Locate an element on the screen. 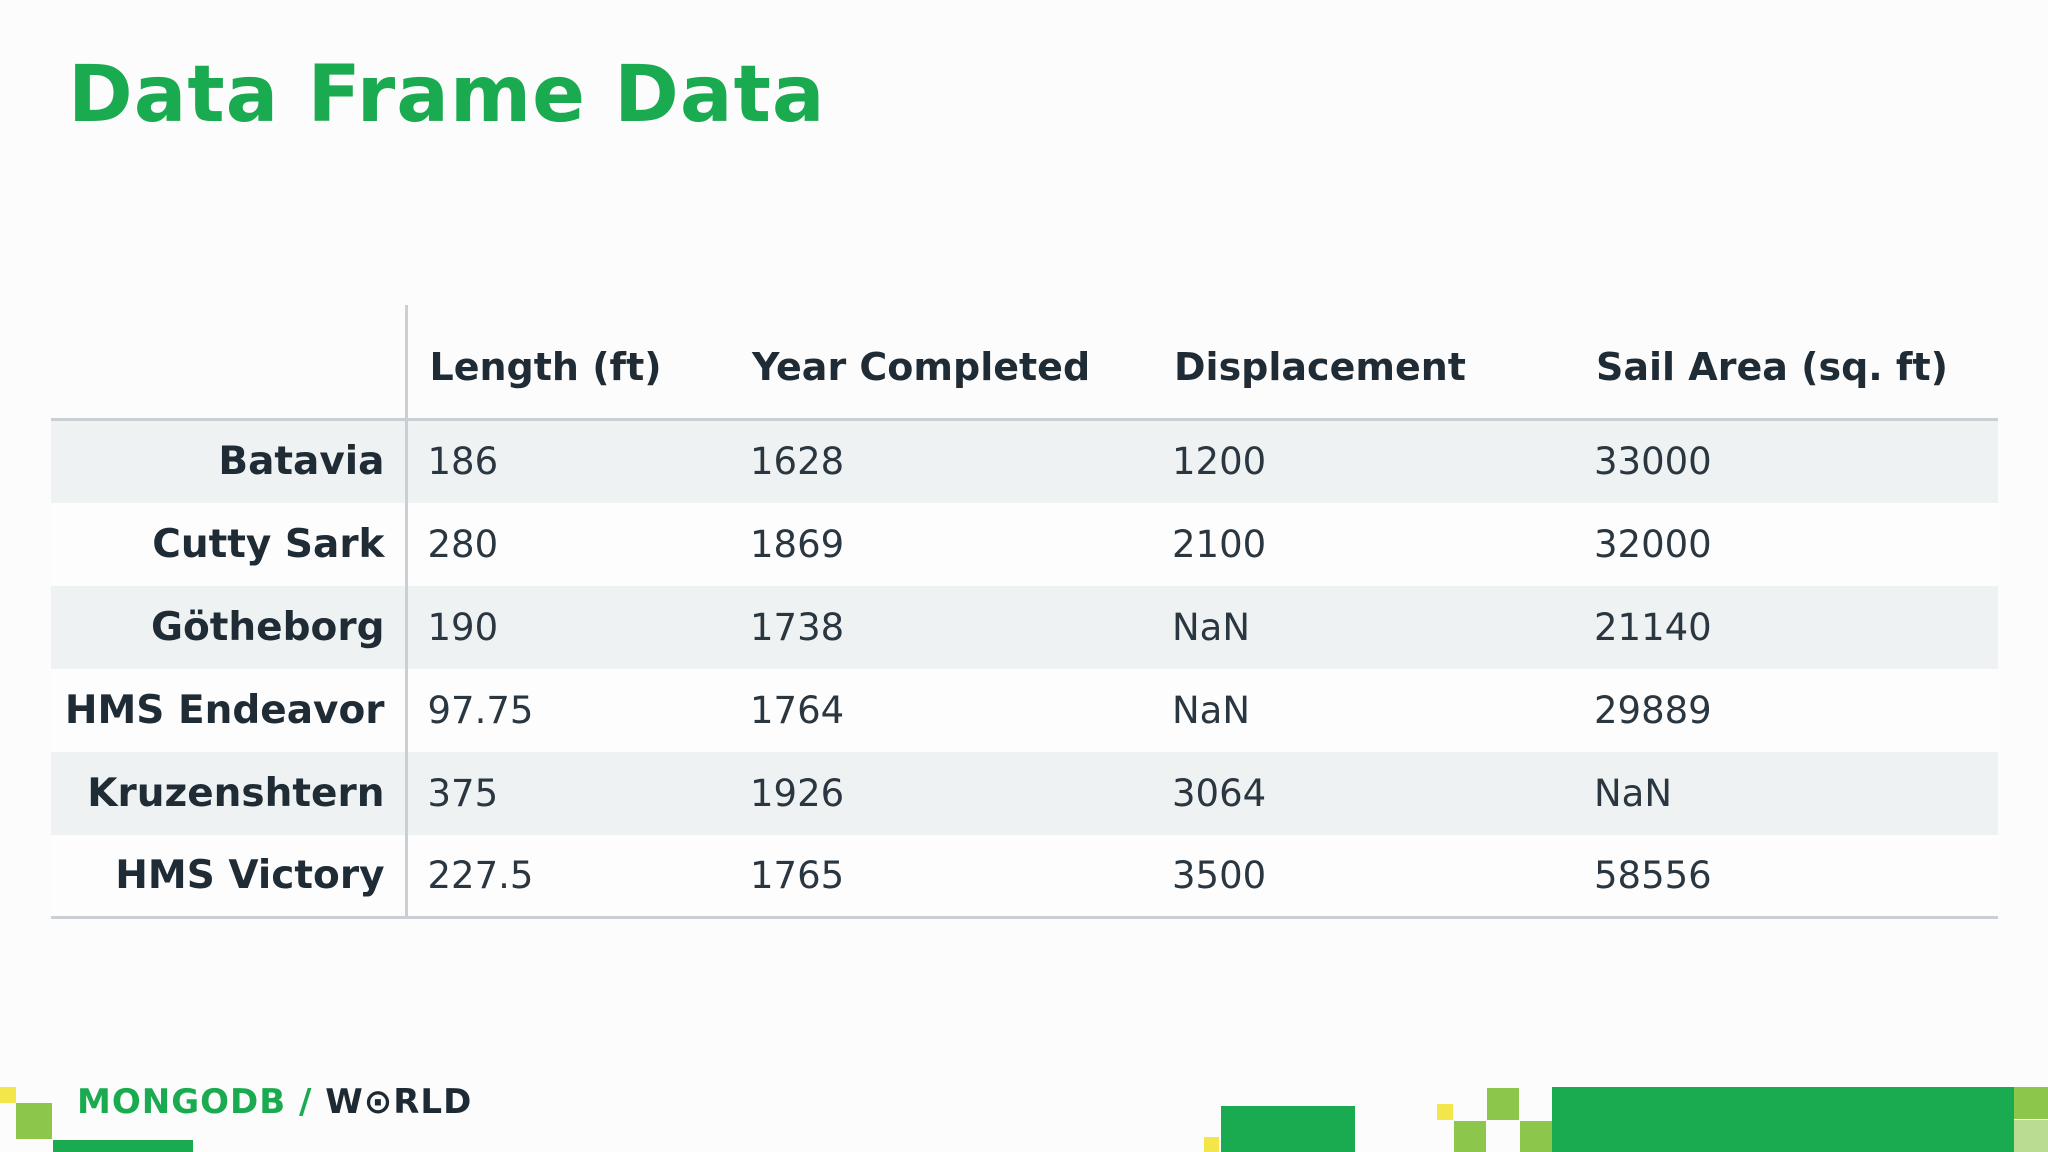  table-row: HMS Victory 227.5 1765 3500 58556 is located at coordinates (1024, 876).